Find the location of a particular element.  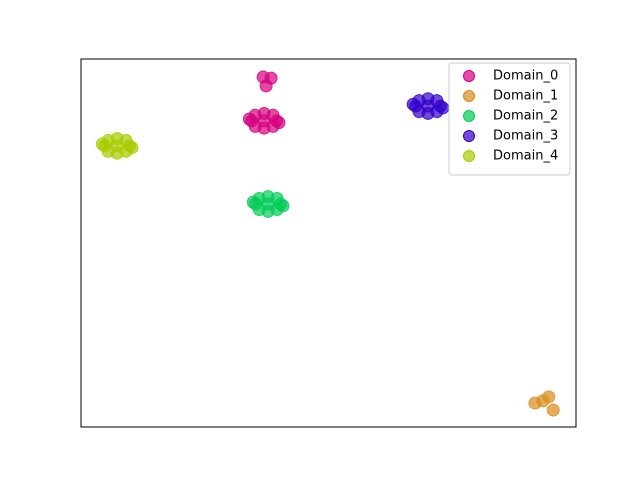

legend-box is located at coordinates (509, 119).